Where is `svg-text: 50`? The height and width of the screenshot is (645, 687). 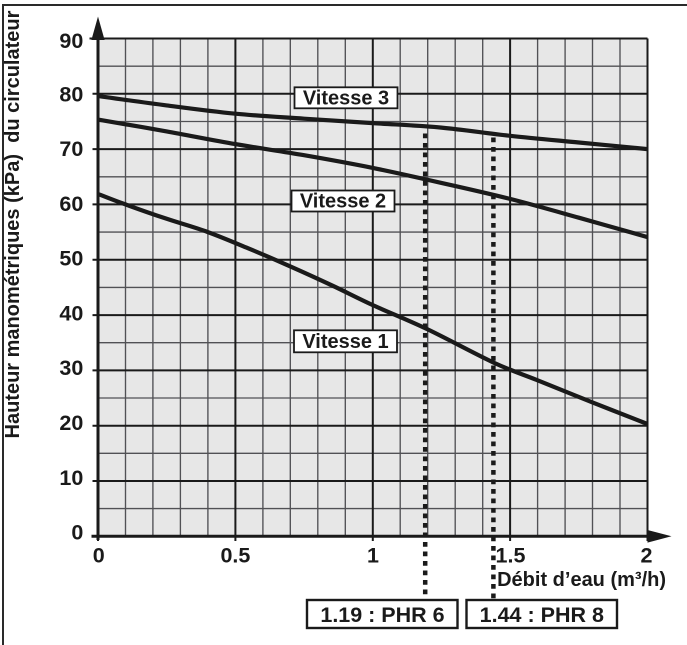
svg-text: 50 is located at coordinates (71, 259).